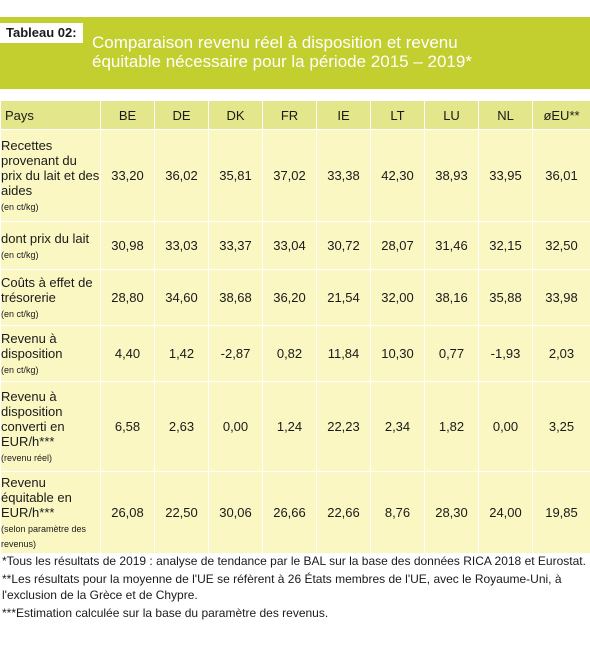  Describe the element at coordinates (397, 353) in the screenshot. I see `cell-value: 10,30` at that location.